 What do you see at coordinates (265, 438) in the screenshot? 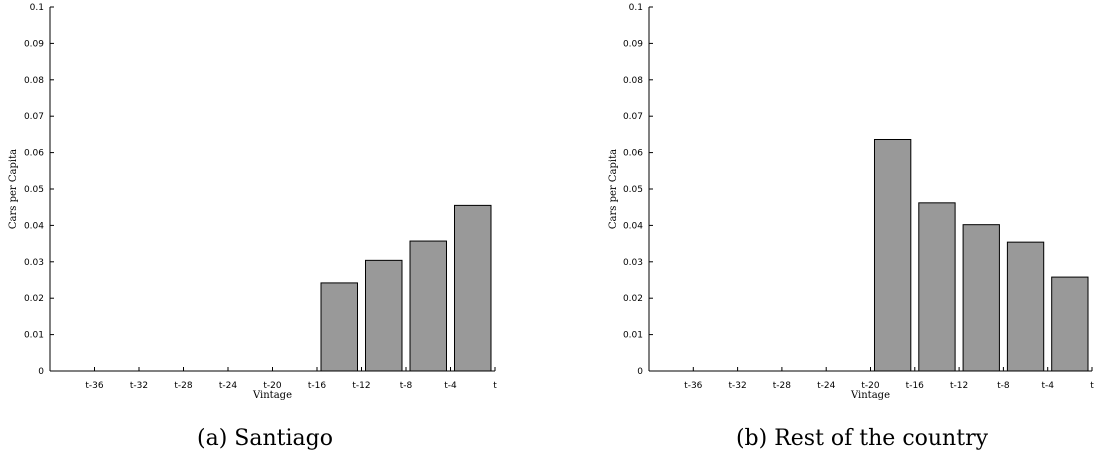
I see `panel-caption: (a) Santiago` at bounding box center [265, 438].